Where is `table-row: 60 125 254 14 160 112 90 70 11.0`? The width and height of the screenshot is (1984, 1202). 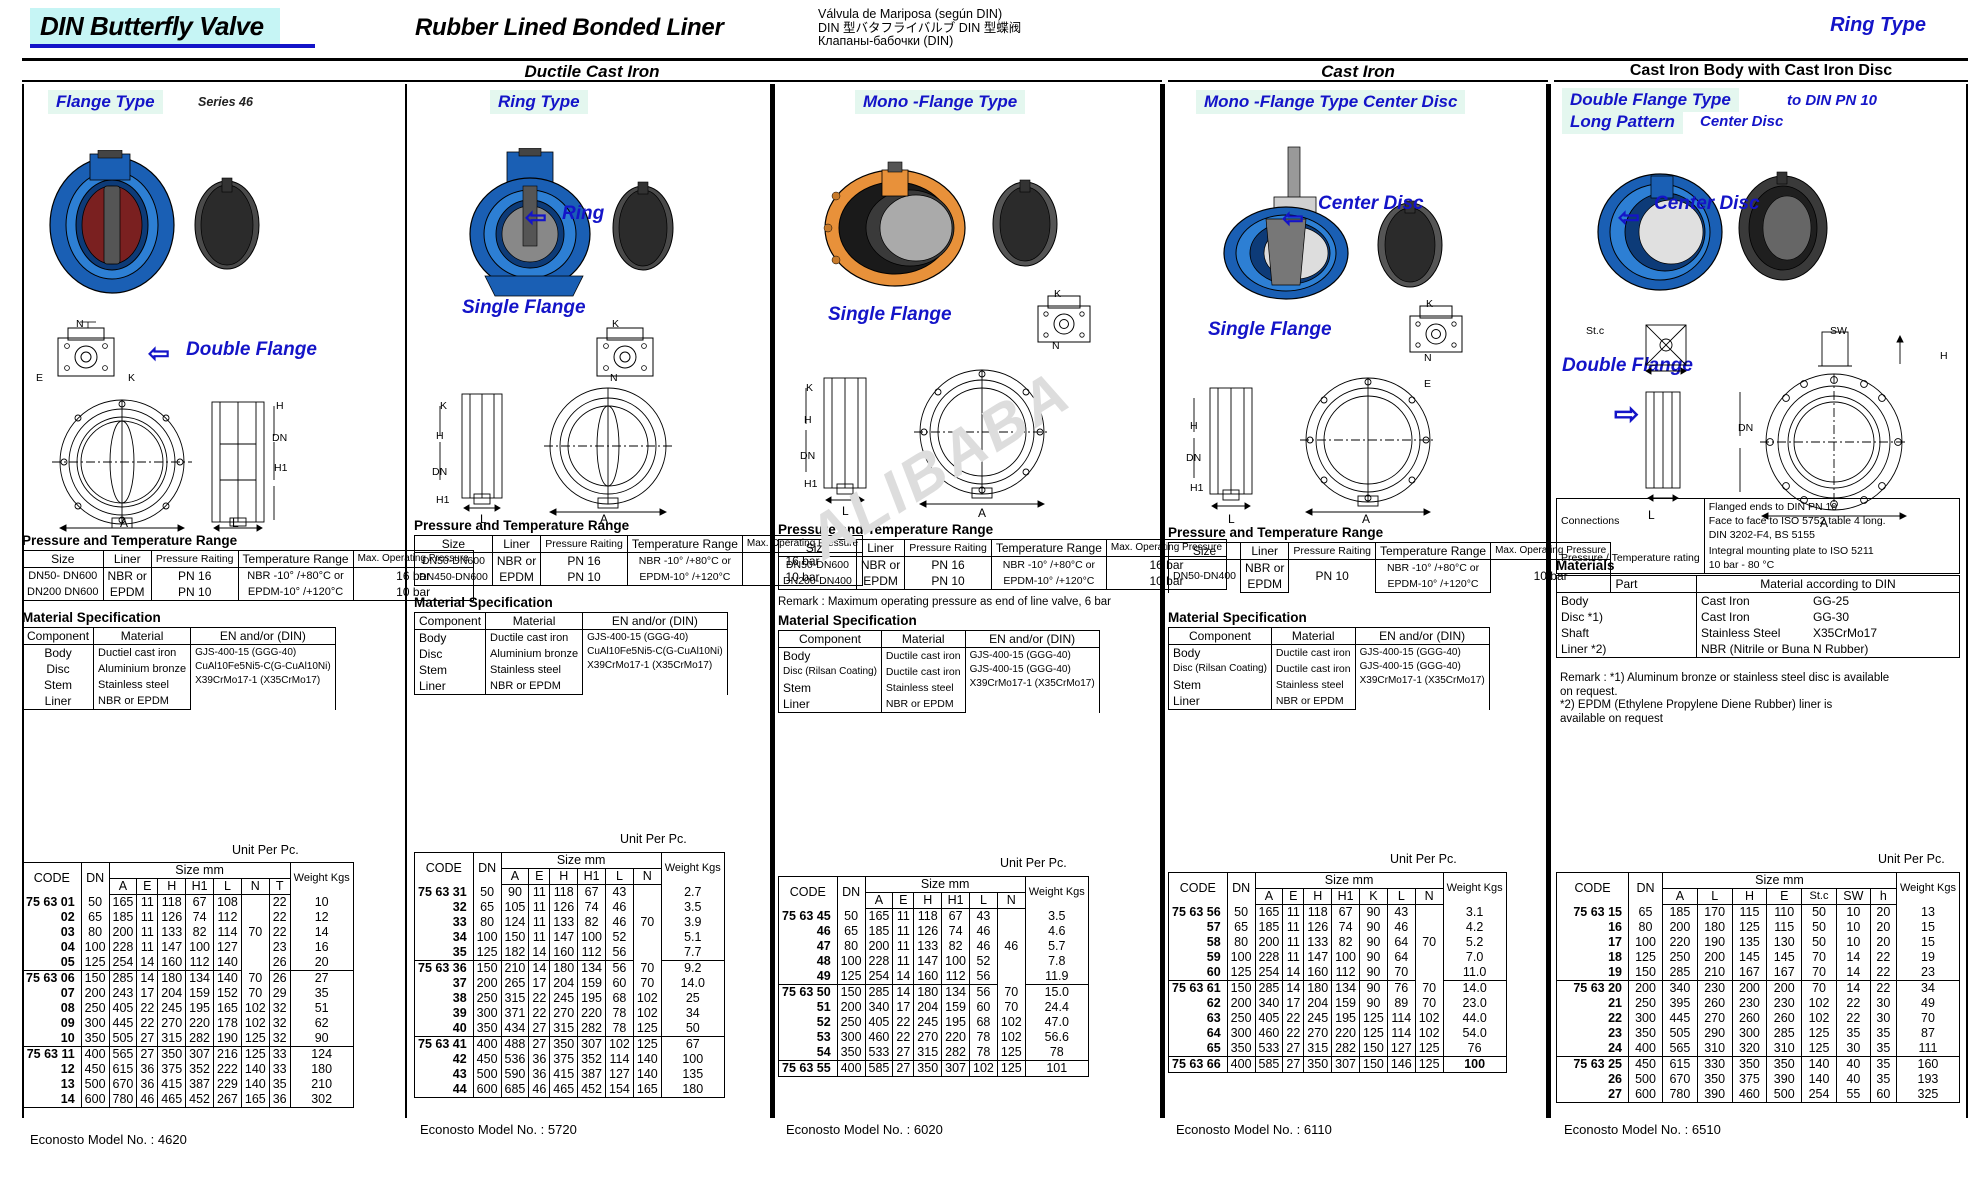
table-row: 60 125 254 14 160 112 90 70 11.0 is located at coordinates (1337, 973).